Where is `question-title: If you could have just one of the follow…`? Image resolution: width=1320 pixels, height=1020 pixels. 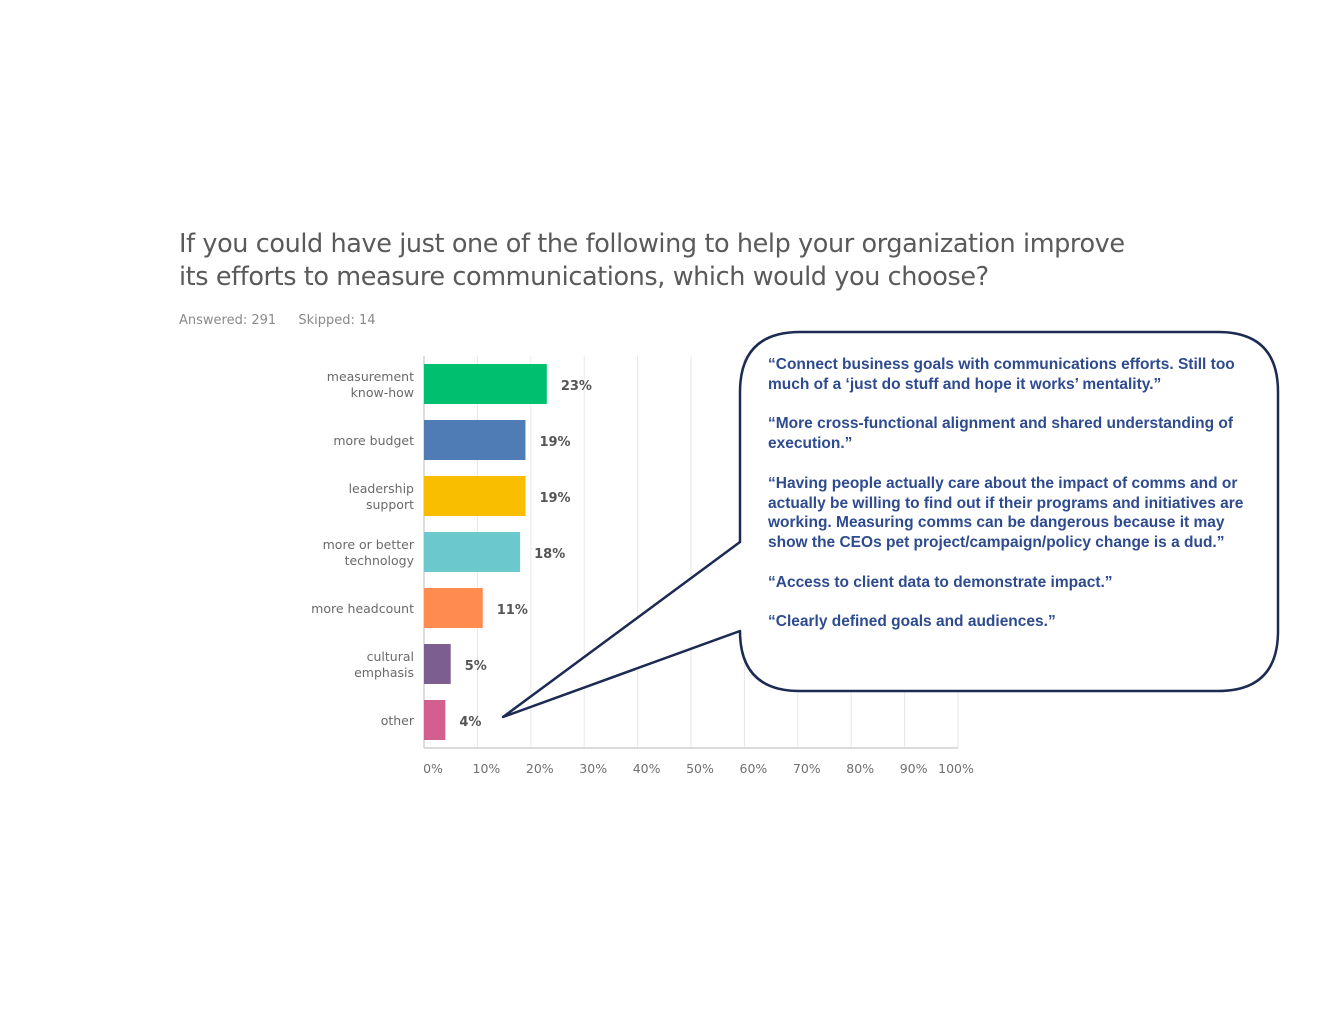
question-title: If you could have just one of the follow… is located at coordinates (674, 261).